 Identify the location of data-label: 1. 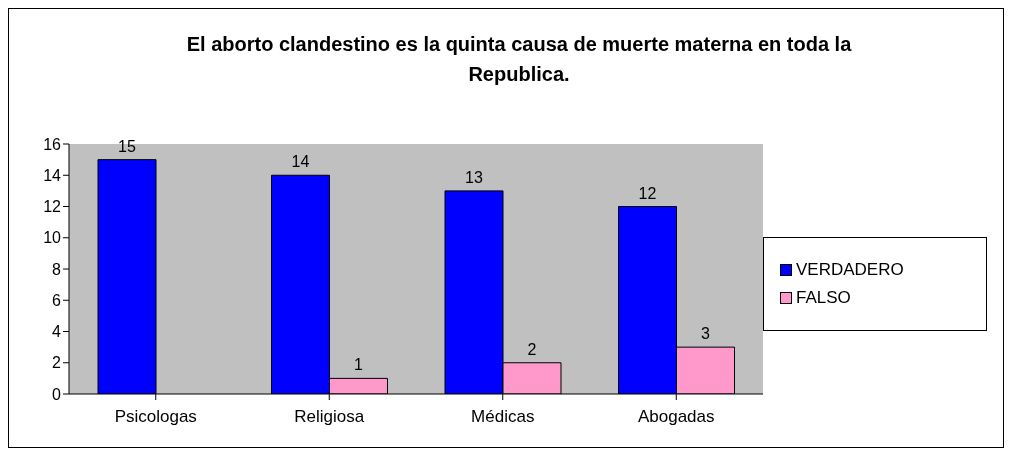
(359, 365).